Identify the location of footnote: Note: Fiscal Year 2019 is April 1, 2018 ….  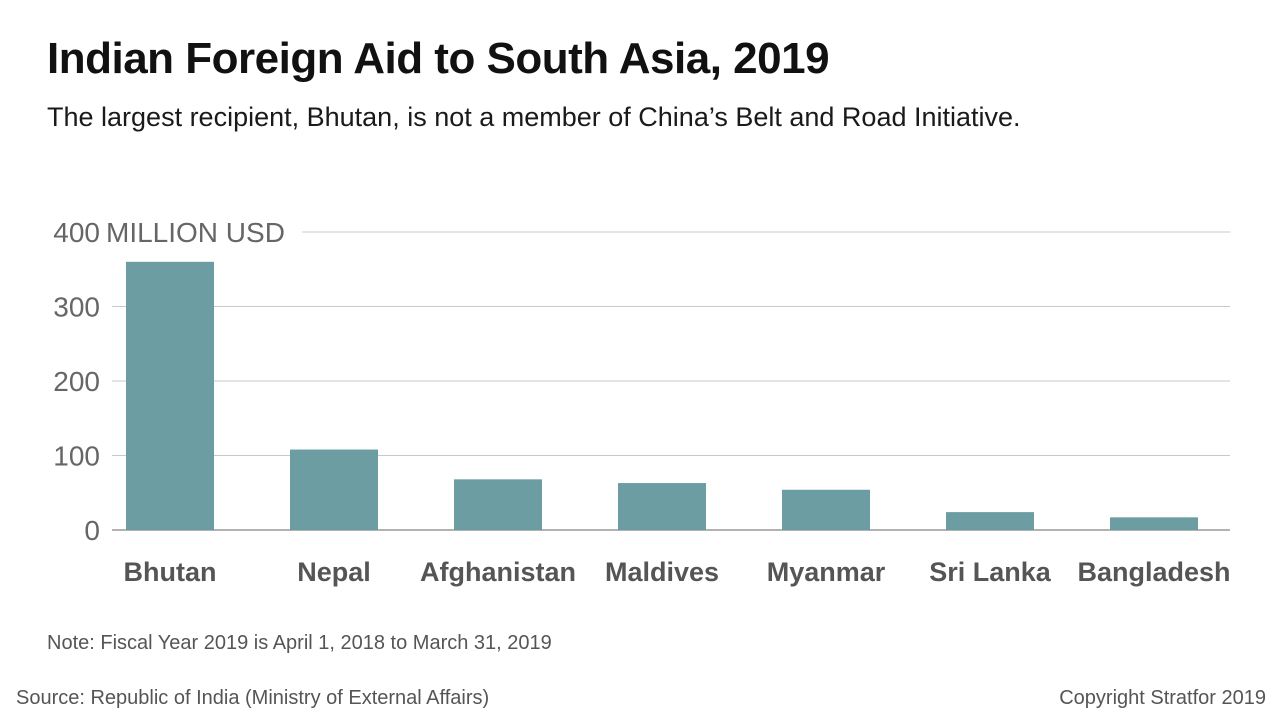
(299, 643).